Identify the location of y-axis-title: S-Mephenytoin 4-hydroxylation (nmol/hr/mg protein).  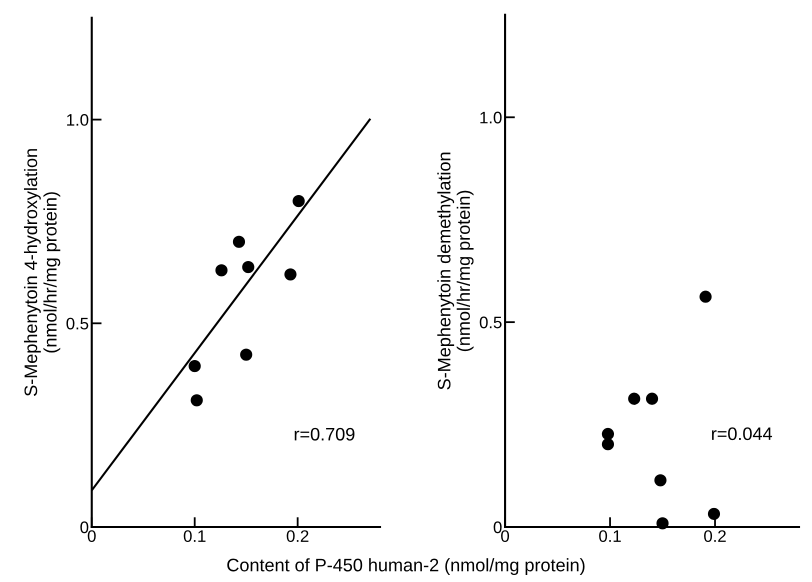
(42, 272).